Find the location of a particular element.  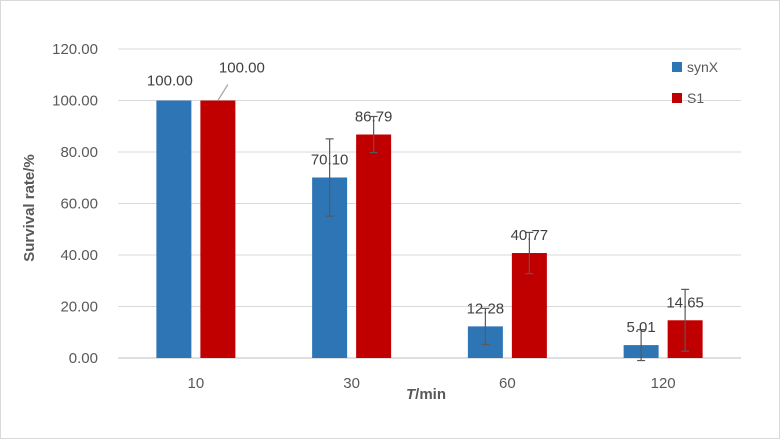

legend-label-s1: S1 is located at coordinates (695, 98).